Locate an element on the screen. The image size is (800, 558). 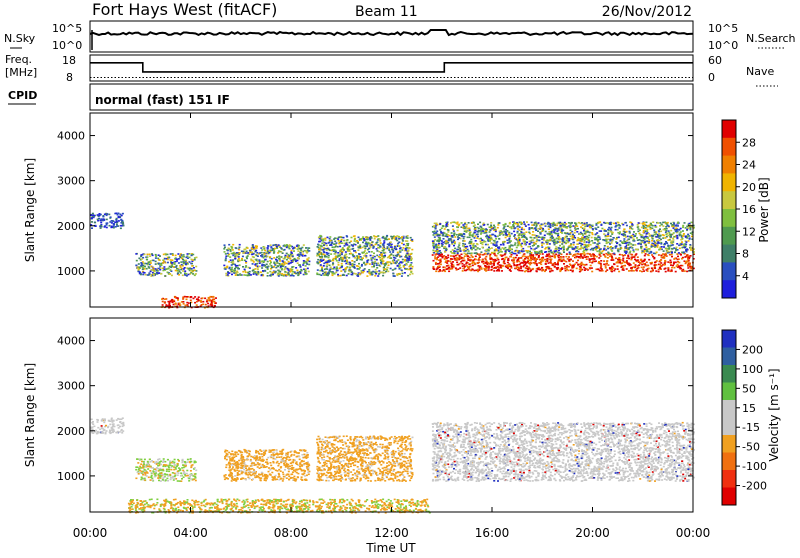
beam-label: Beam 11 is located at coordinates (386, 12).